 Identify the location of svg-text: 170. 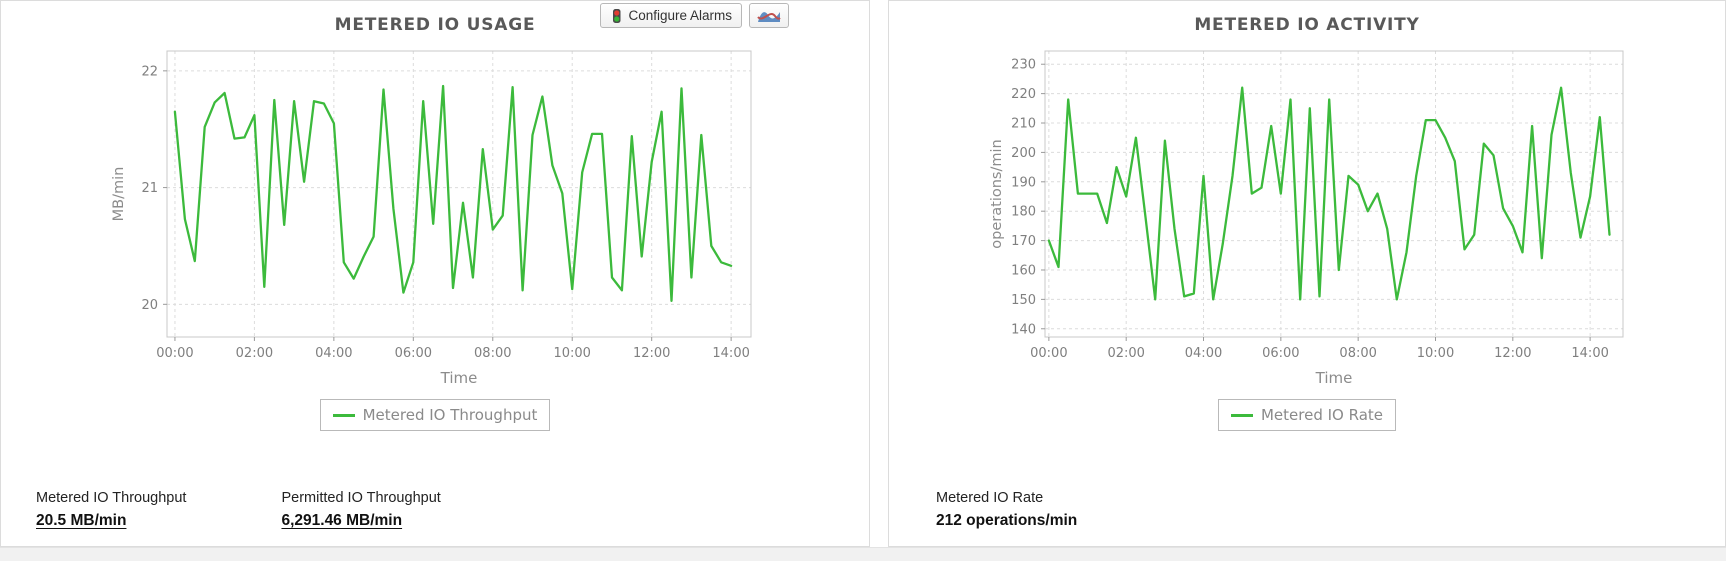
(1023, 241).